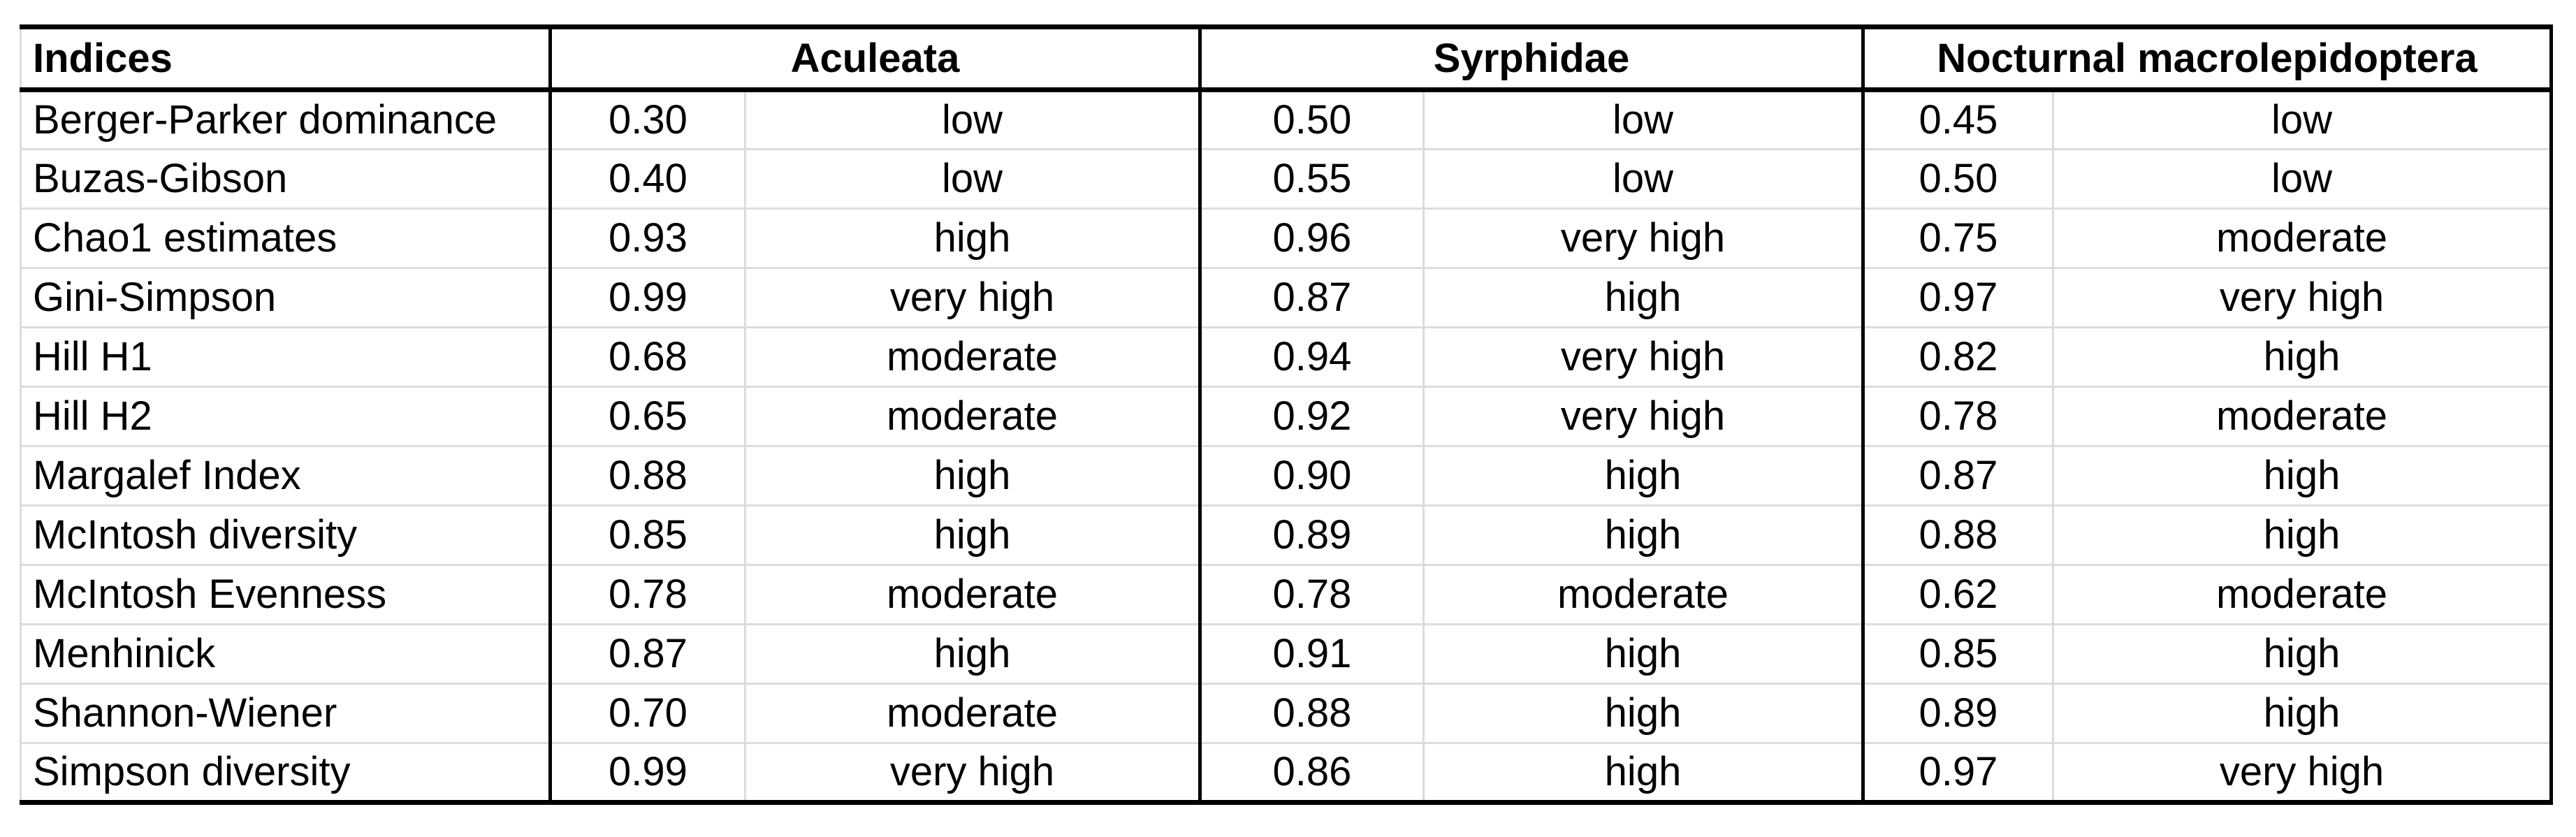 This screenshot has width=2576, height=837. I want to click on nocturnal-value-cell: 0.75, so click(1957, 238).